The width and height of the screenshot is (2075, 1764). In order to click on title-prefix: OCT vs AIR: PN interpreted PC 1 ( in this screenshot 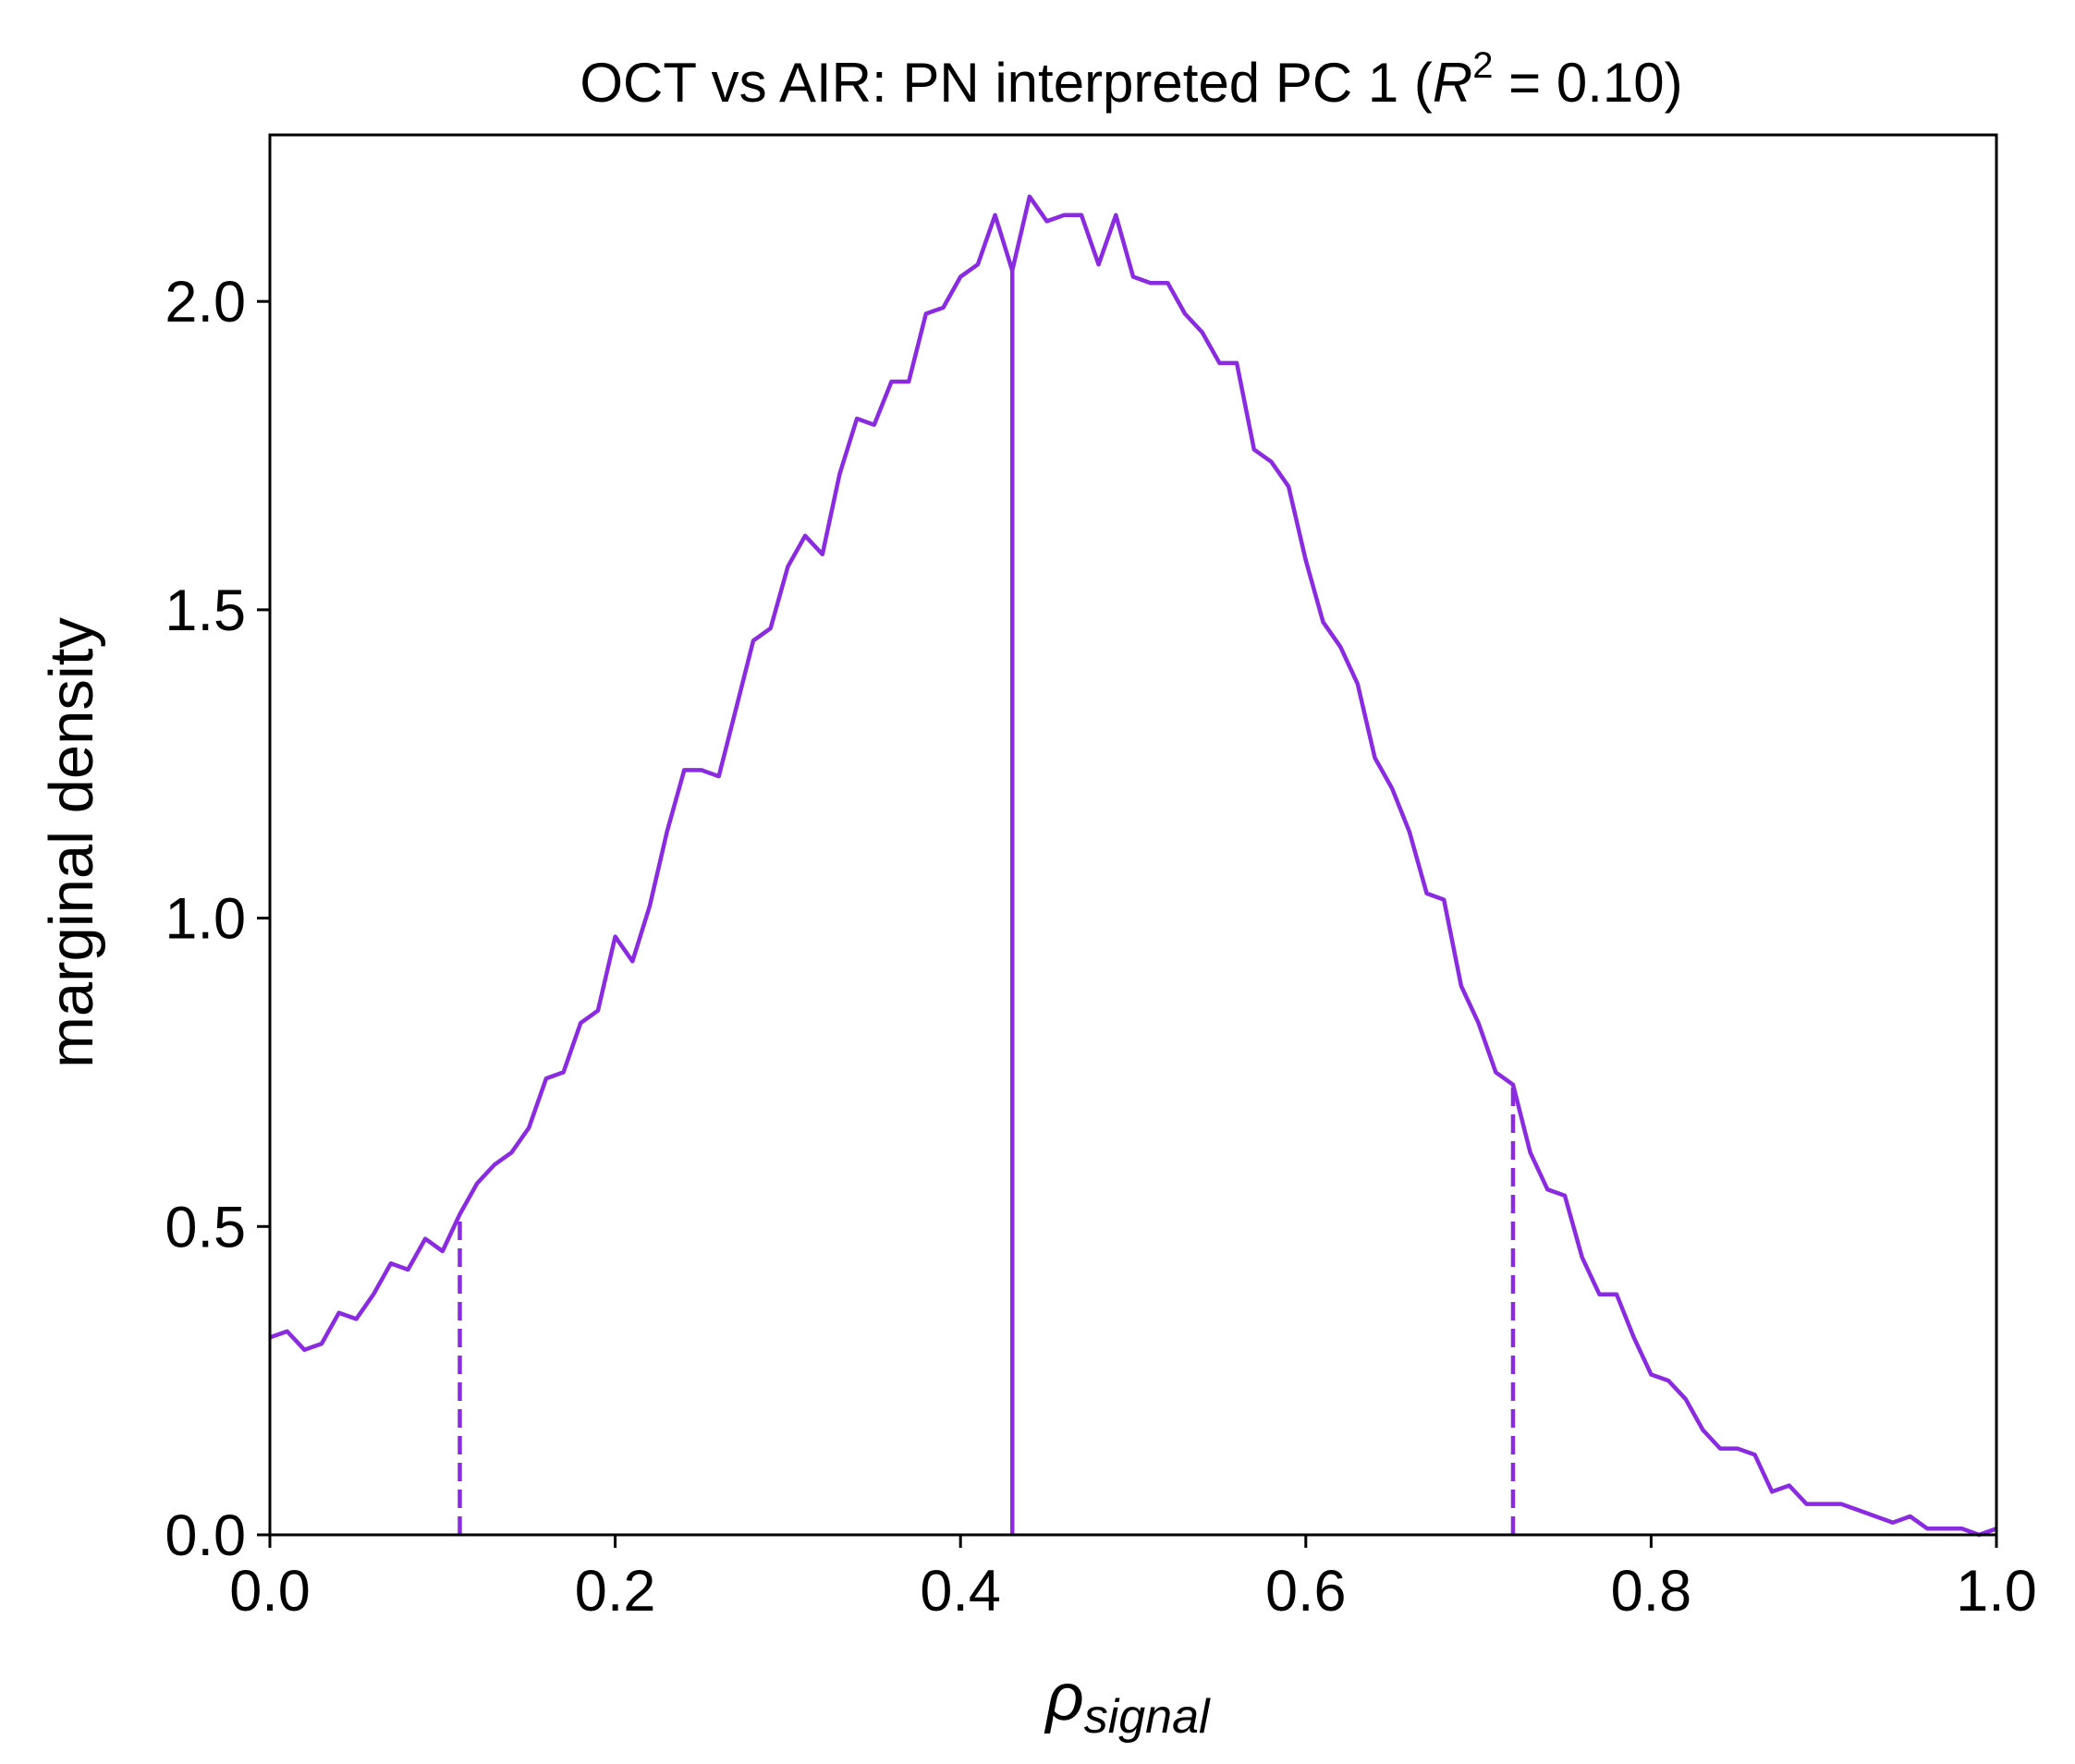, I will do `click(1007, 83)`.